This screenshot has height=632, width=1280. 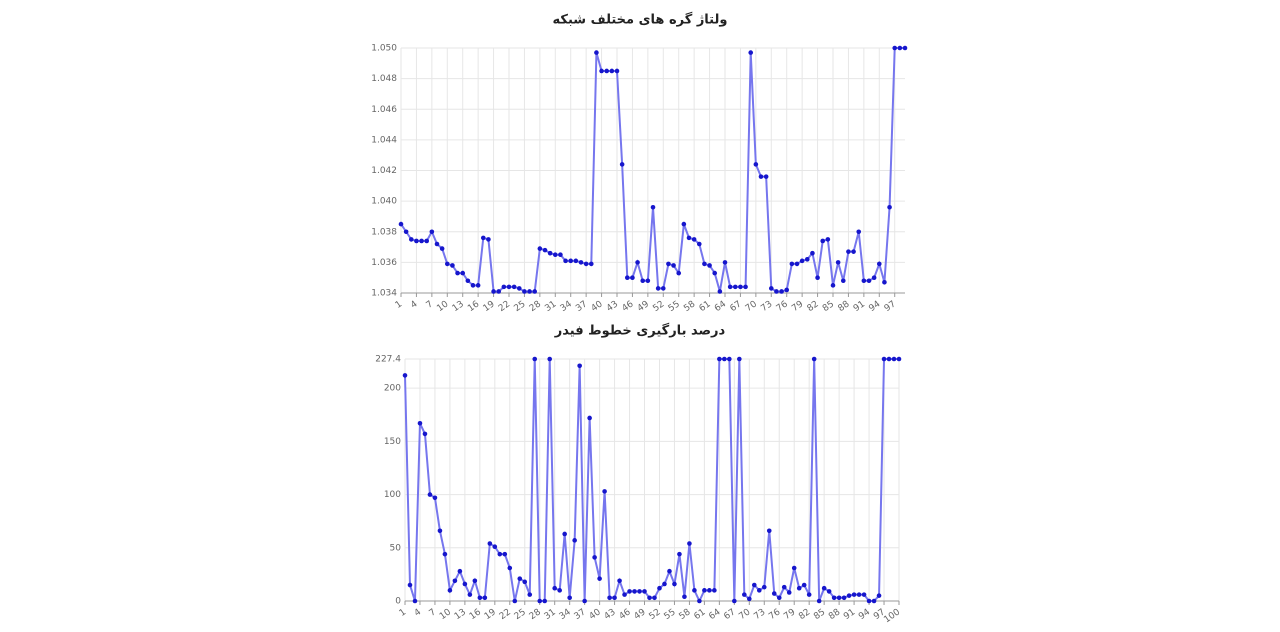 What do you see at coordinates (398, 602) in the screenshot?
I see `y-tick-label: 0` at bounding box center [398, 602].